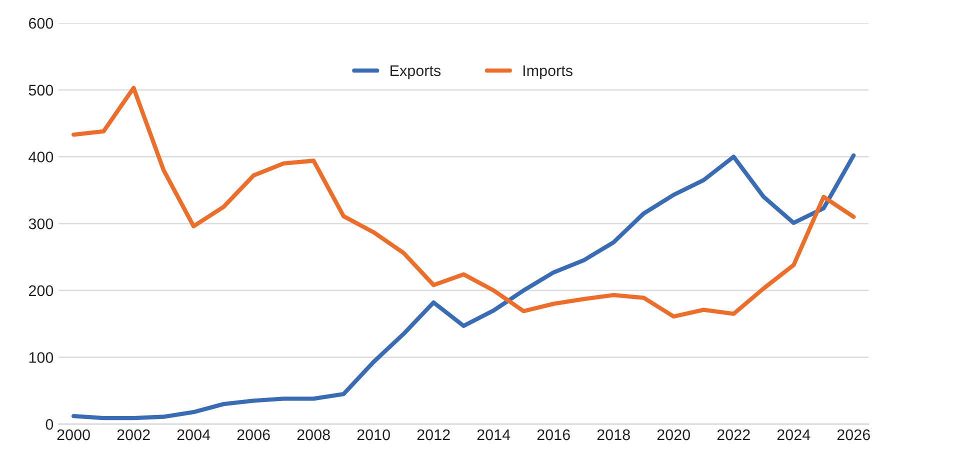 This screenshot has width=976, height=461. I want to click on y-tick-label: 300, so click(41, 224).